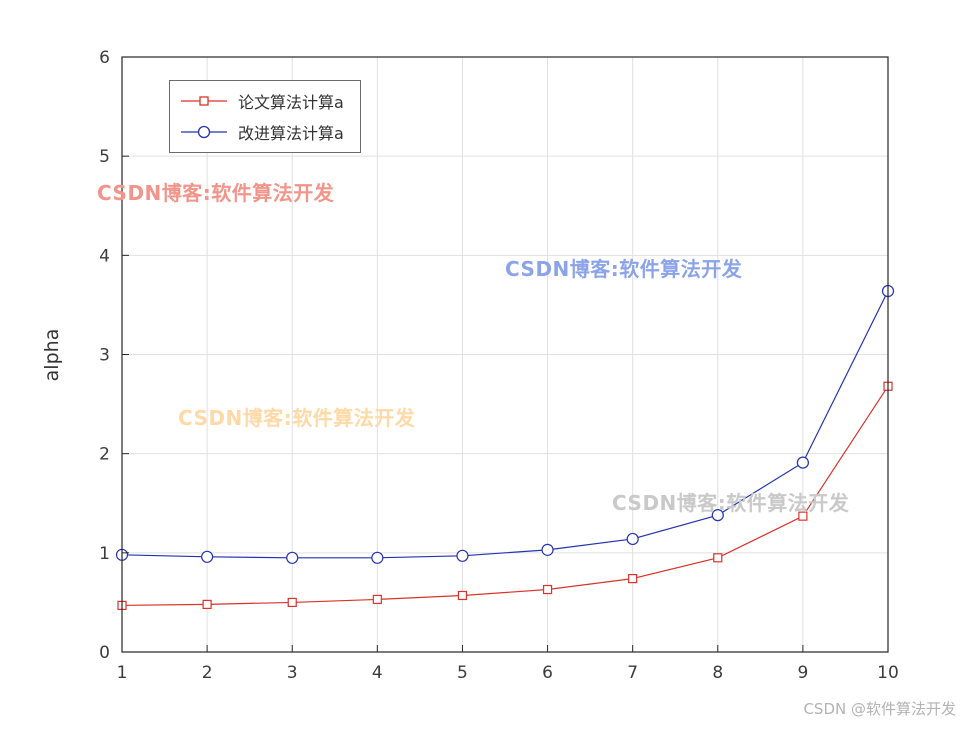  I want to click on svg-text: 10, so click(888, 673).